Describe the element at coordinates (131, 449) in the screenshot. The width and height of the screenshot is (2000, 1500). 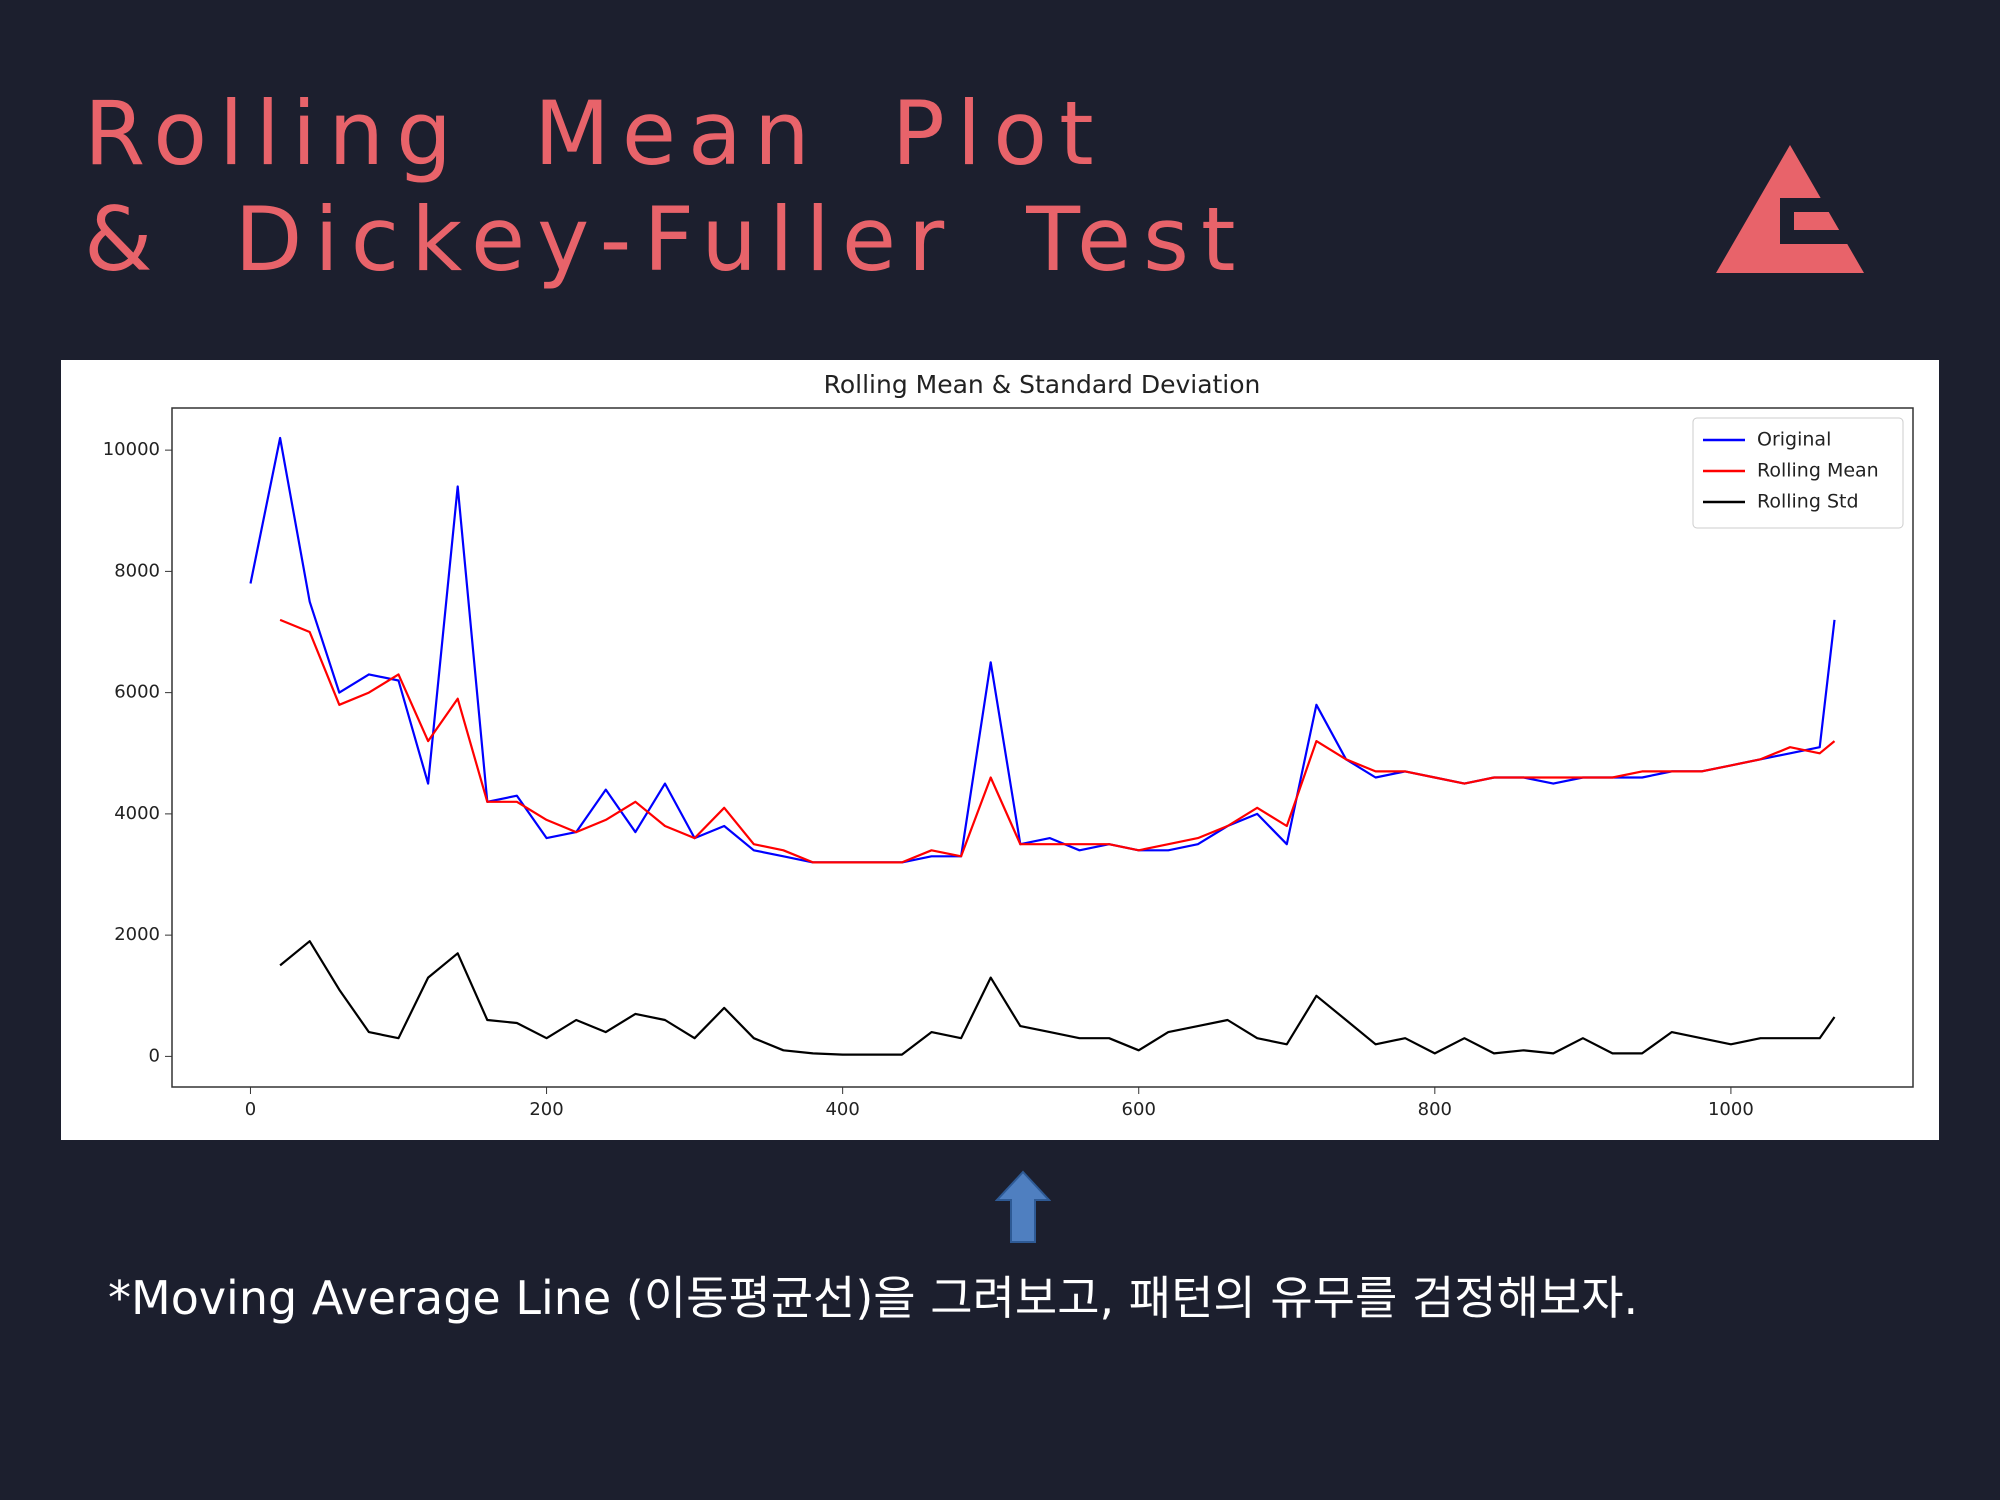
I see `y-tick-label: 10000` at that location.